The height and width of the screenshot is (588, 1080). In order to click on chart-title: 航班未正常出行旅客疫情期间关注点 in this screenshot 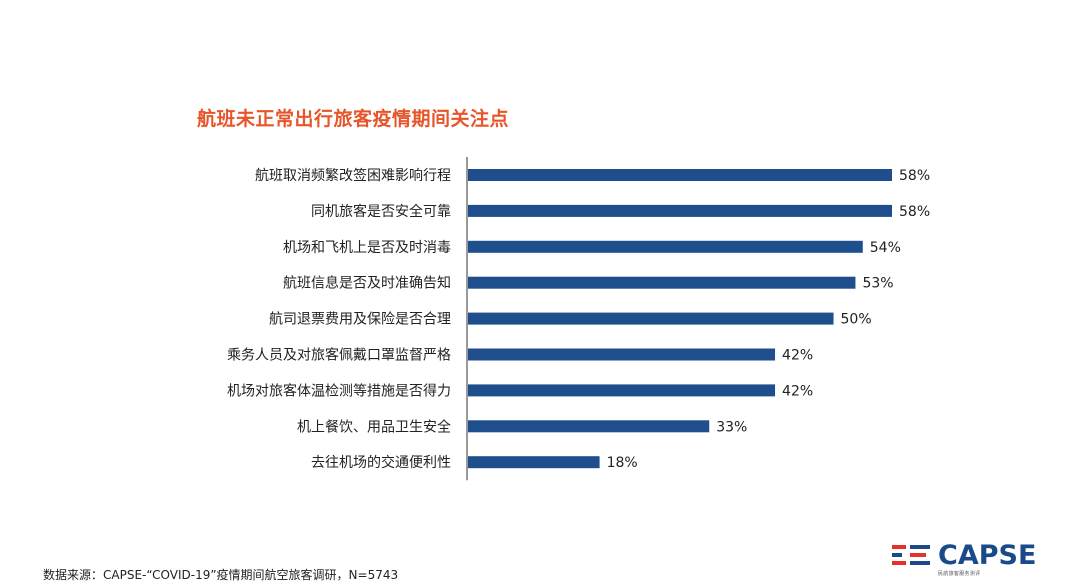, I will do `click(353, 119)`.